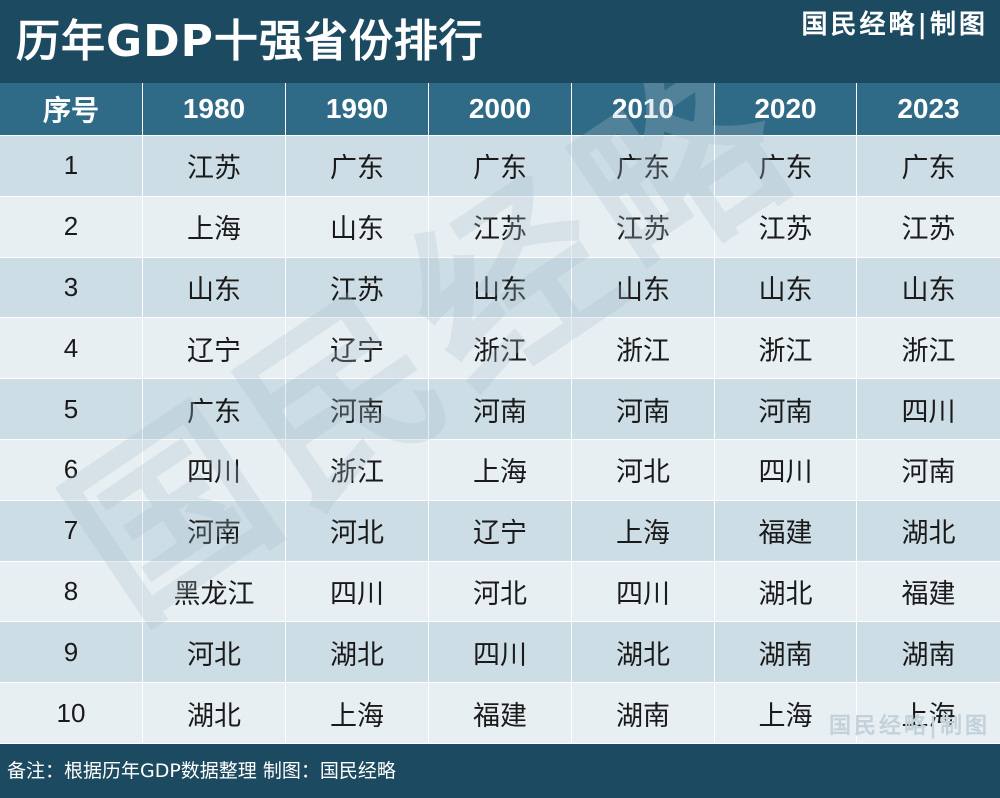 The width and height of the screenshot is (1000, 798). I want to click on column-header-year: 2000, so click(500, 109).